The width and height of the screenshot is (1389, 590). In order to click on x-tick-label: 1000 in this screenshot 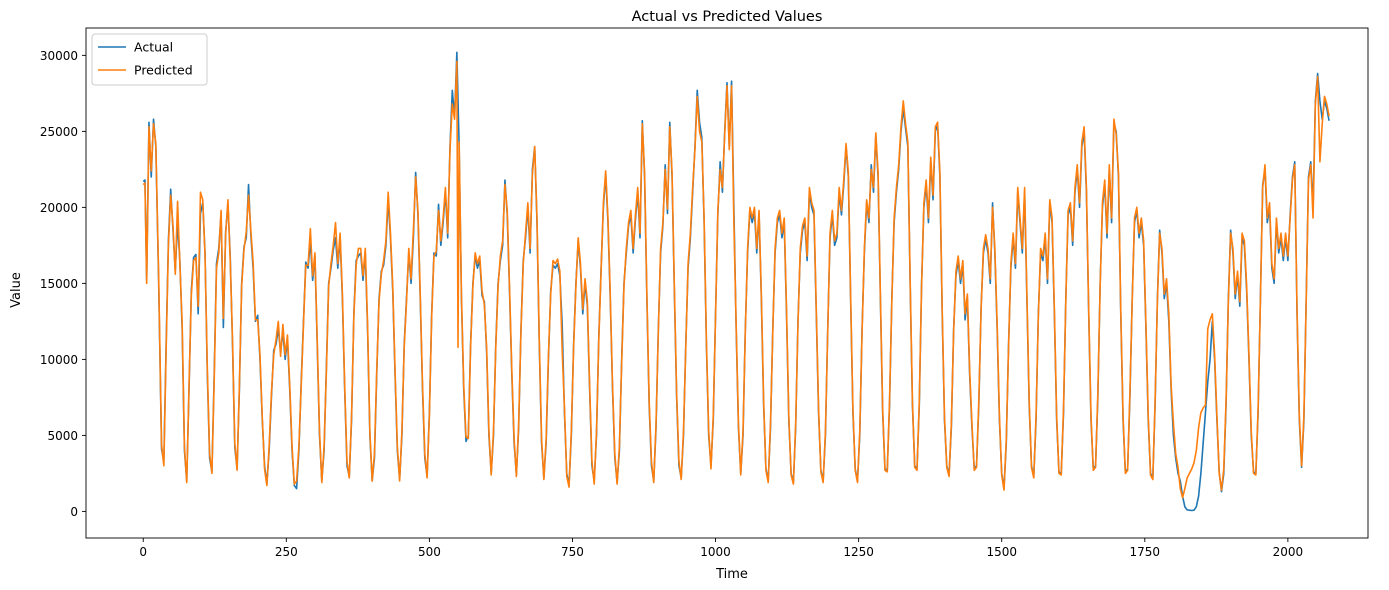, I will do `click(715, 552)`.